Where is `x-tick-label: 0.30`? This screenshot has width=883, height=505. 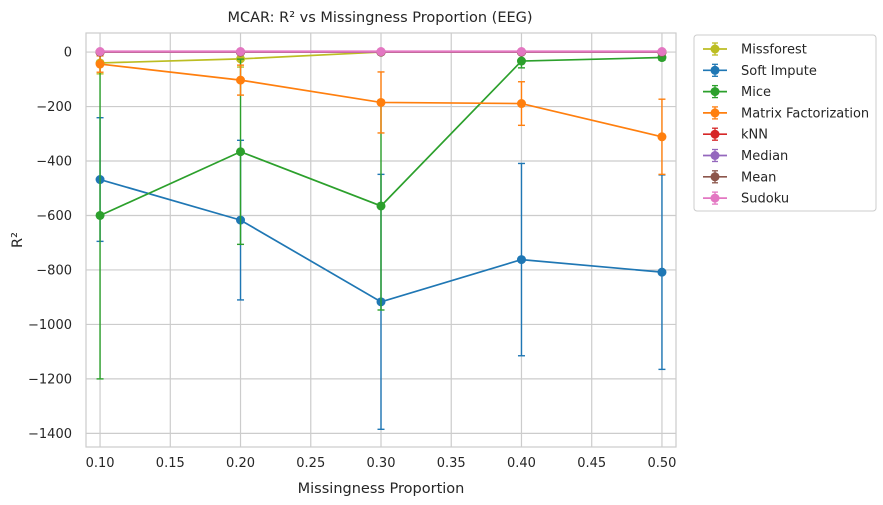 x-tick-label: 0.30 is located at coordinates (381, 463).